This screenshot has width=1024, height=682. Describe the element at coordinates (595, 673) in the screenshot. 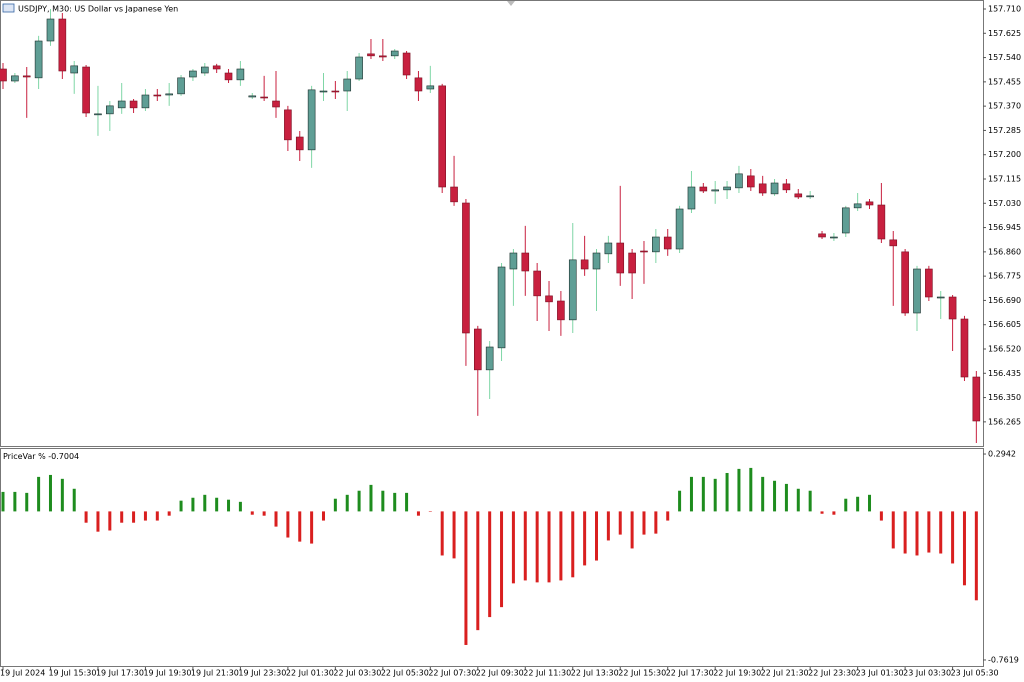

I see `x-tick-label: 22 Jul 13:30` at that location.